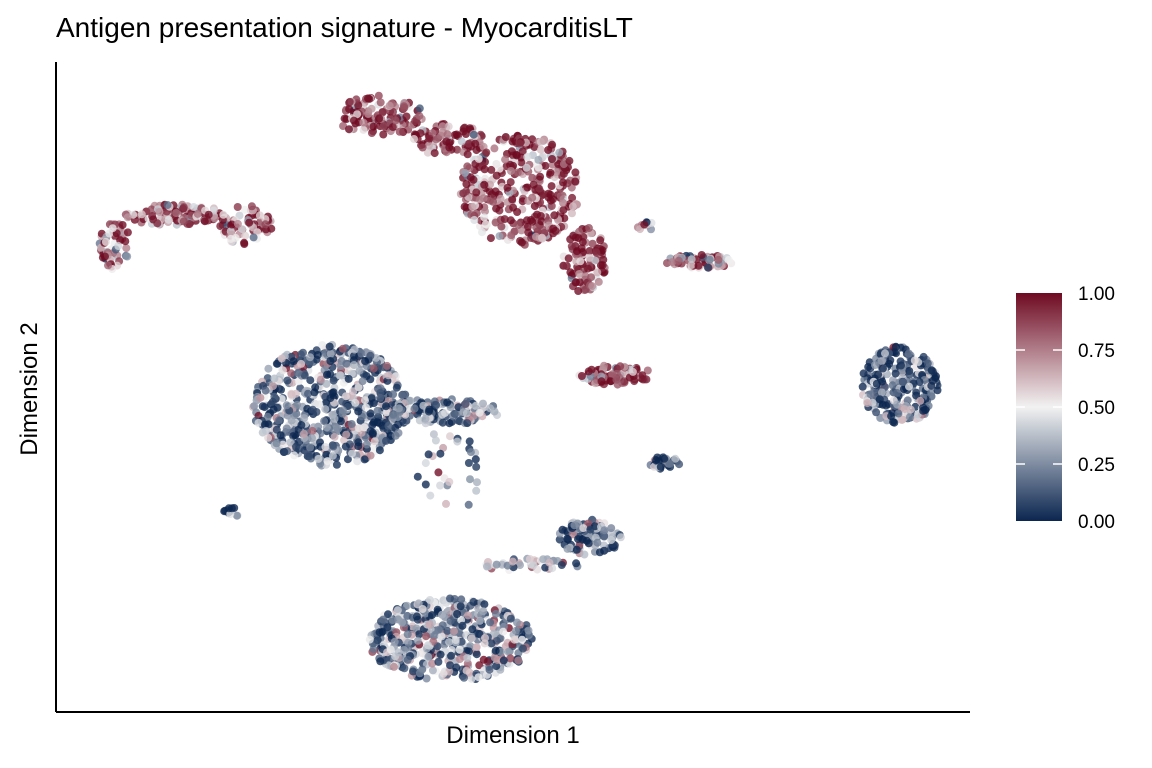 The height and width of the screenshot is (768, 1152). Describe the element at coordinates (1096, 465) in the screenshot. I see `legend-label-025: 0.25` at that location.